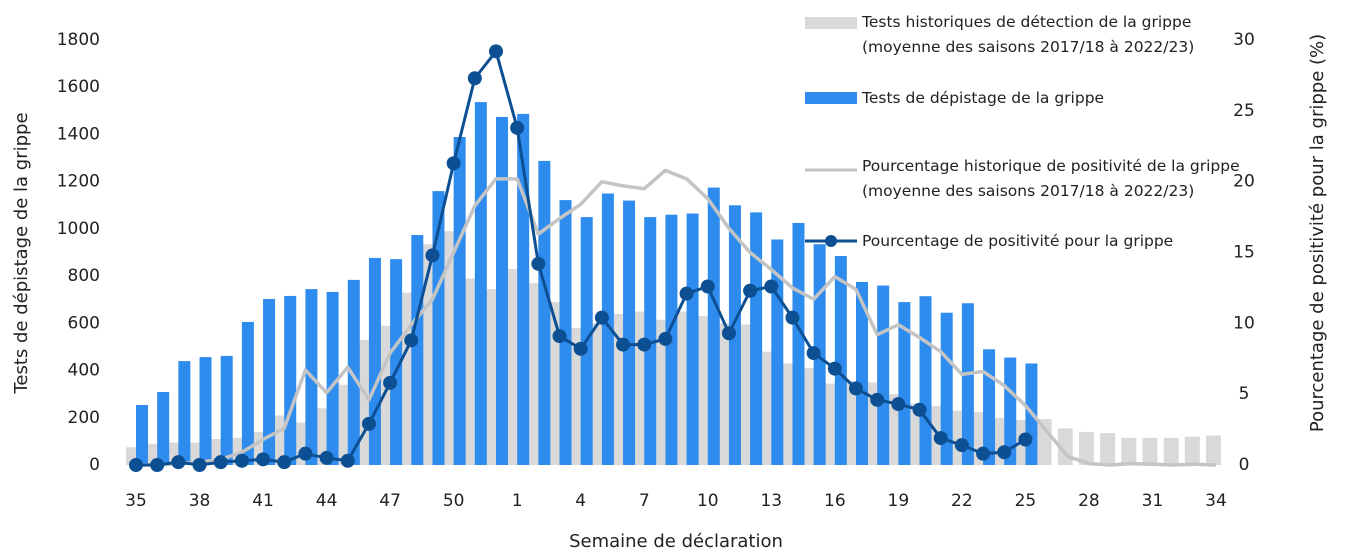  What do you see at coordinates (454, 501) in the screenshot?
I see `x-tick-label: 50` at bounding box center [454, 501].